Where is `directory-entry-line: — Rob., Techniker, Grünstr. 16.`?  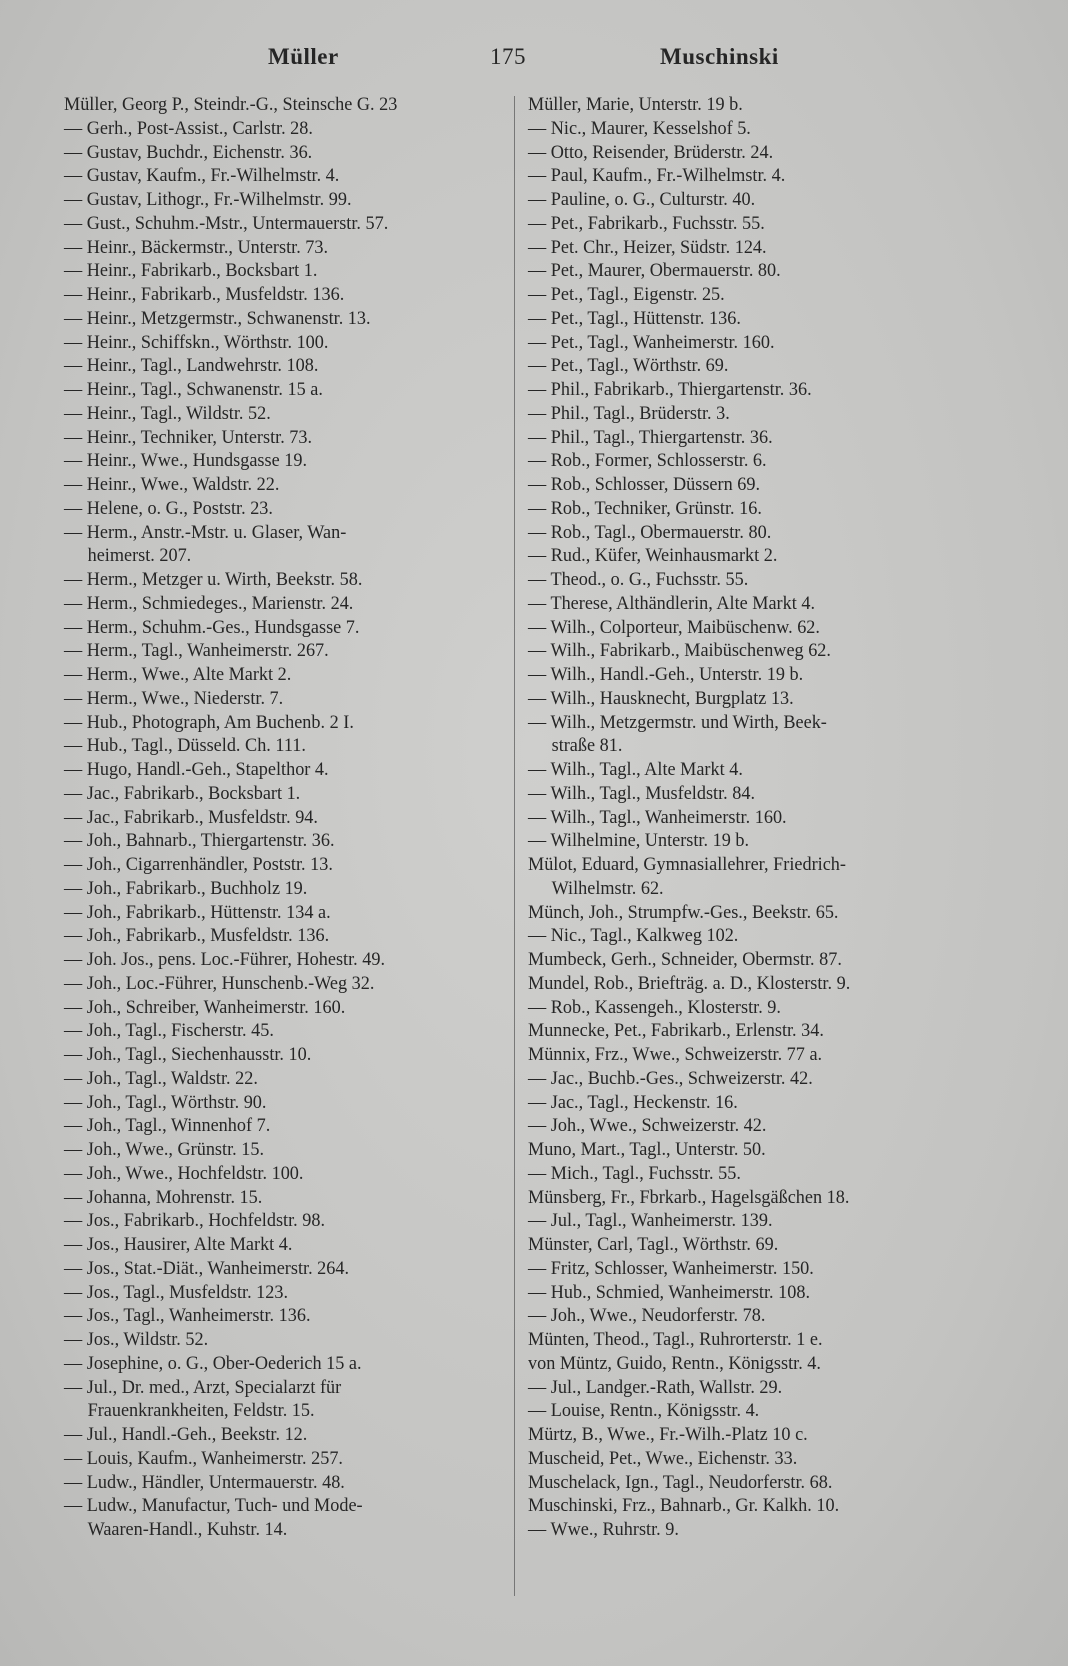 directory-entry-line: — Rob., Techniker, Grünstr. 16. is located at coordinates (645, 508).